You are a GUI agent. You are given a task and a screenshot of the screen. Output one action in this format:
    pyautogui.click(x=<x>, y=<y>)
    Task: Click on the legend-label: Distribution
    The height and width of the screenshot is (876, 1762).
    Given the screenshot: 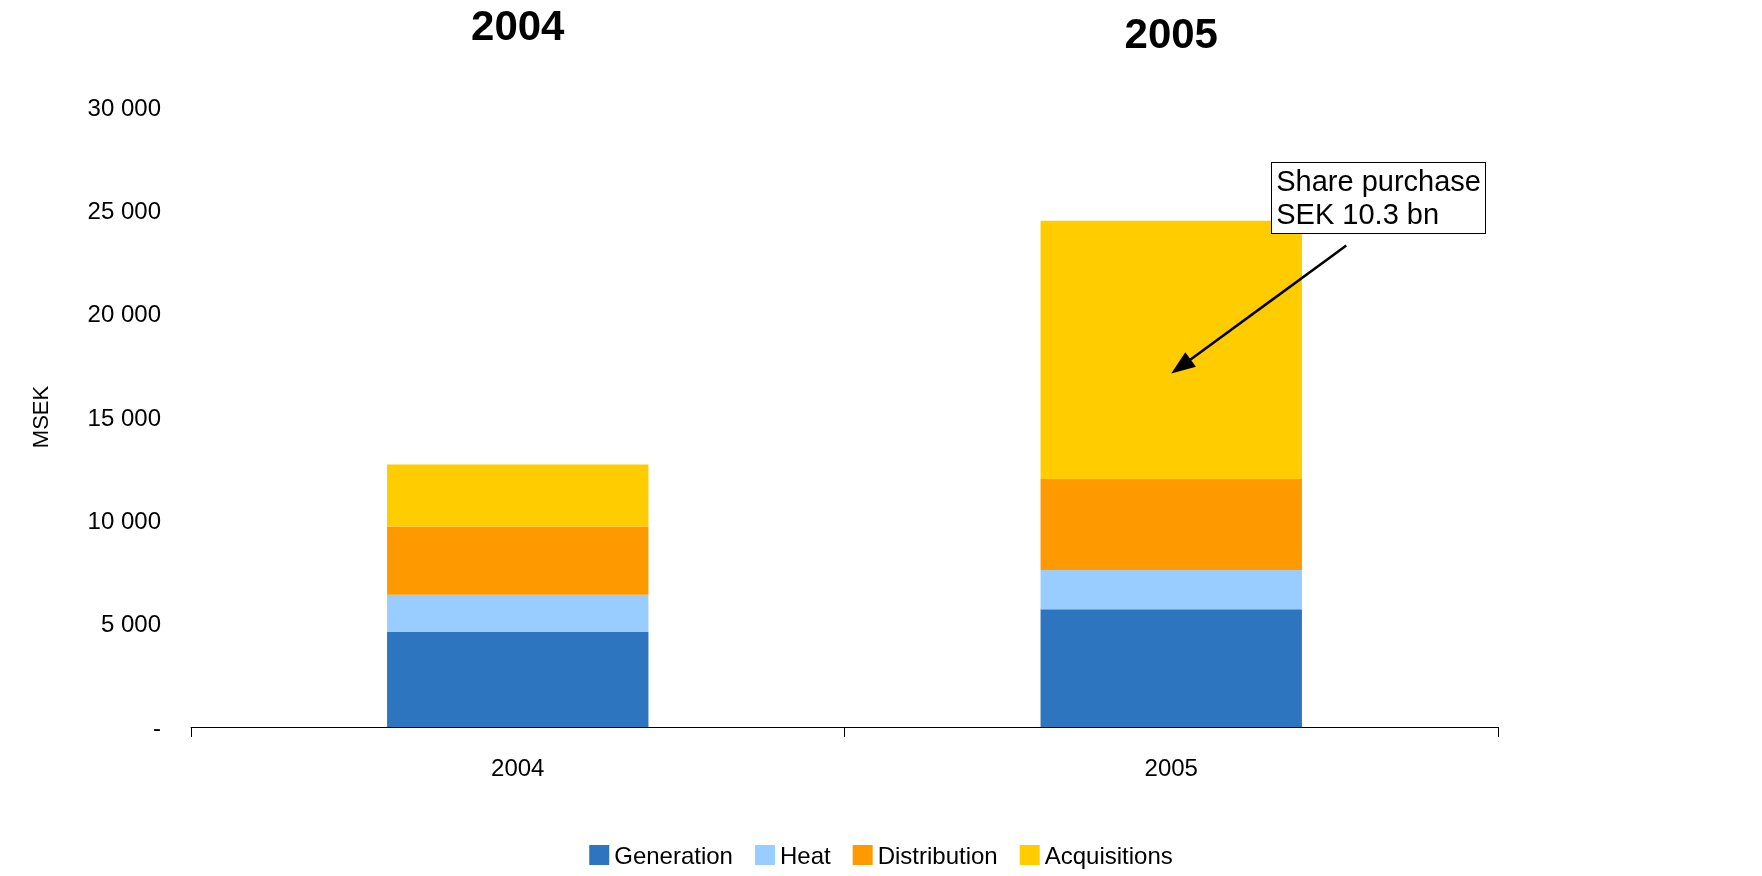 What is the action you would take?
    pyautogui.click(x=937, y=855)
    